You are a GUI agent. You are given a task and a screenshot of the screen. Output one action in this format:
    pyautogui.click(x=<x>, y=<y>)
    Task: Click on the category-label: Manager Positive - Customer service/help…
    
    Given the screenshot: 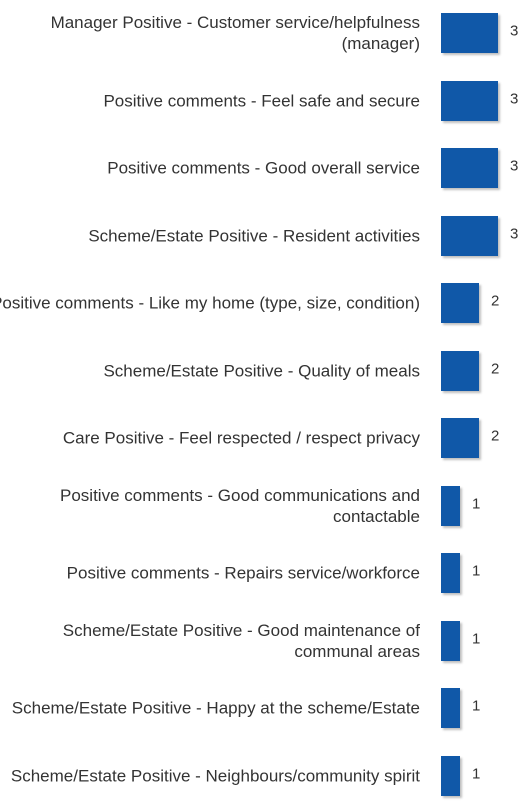 What is the action you would take?
    pyautogui.click(x=235, y=33)
    